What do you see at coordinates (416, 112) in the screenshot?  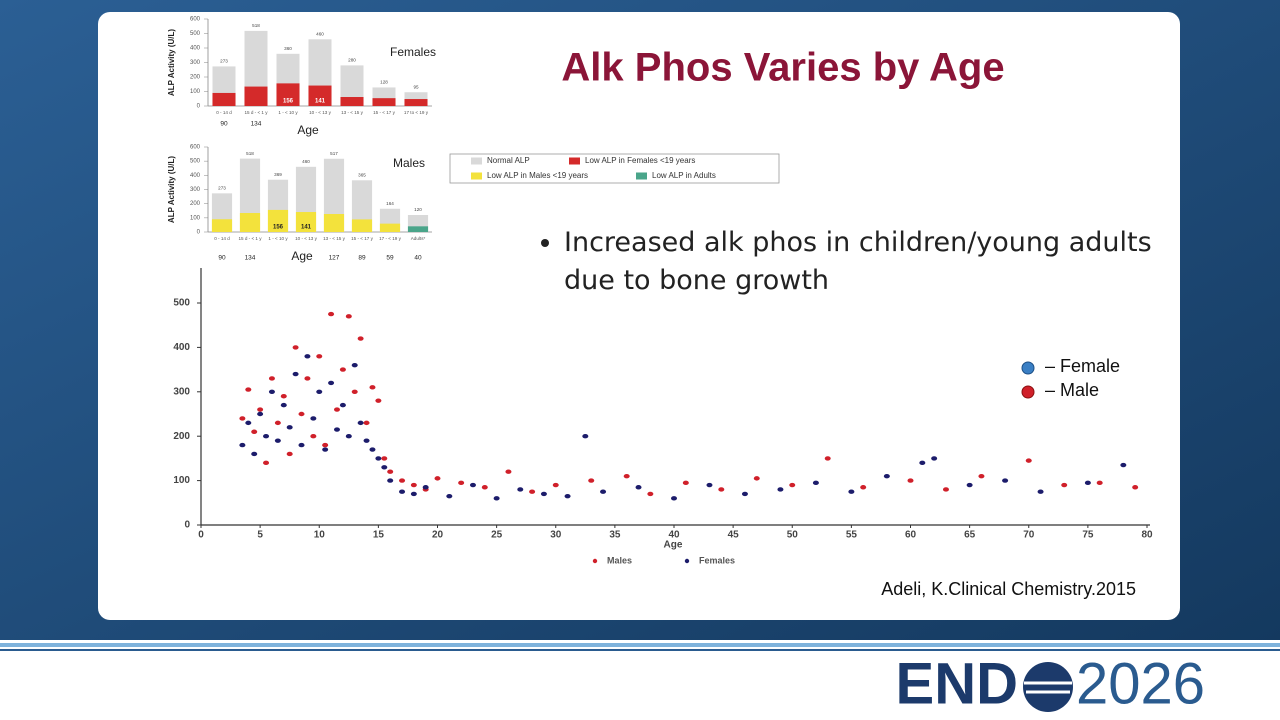 I see `x-tick-label: 17 to < 19 y` at bounding box center [416, 112].